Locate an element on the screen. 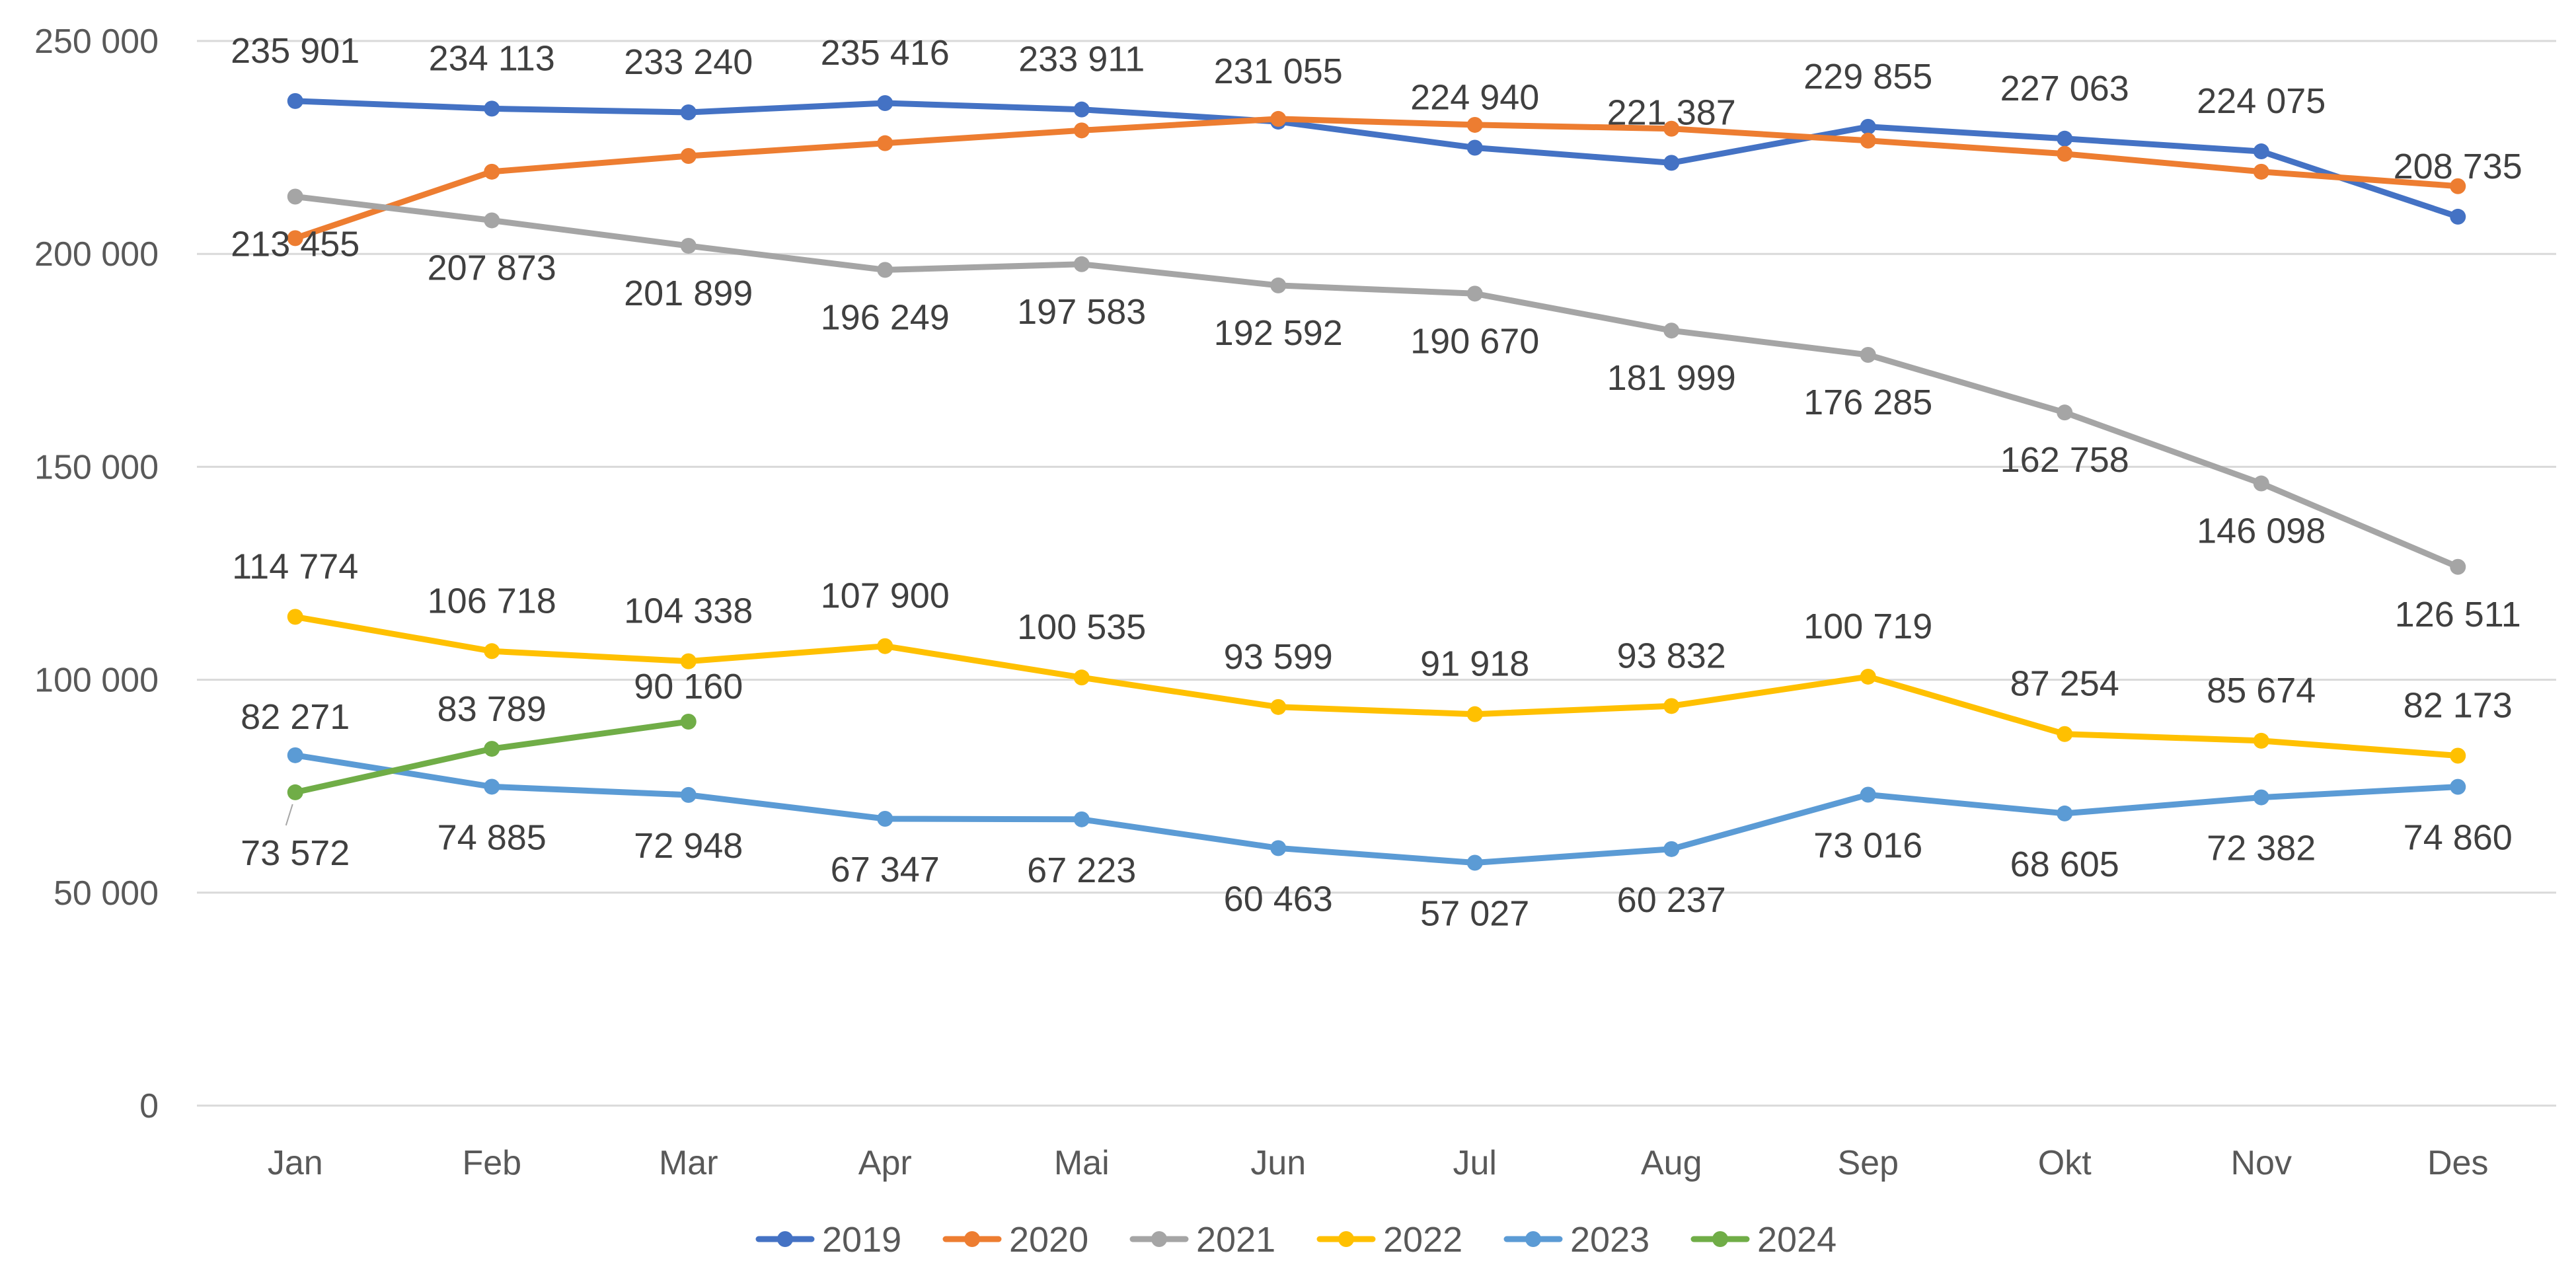 The width and height of the screenshot is (2576, 1288). data-label-2023: 82 271 is located at coordinates (296, 717).